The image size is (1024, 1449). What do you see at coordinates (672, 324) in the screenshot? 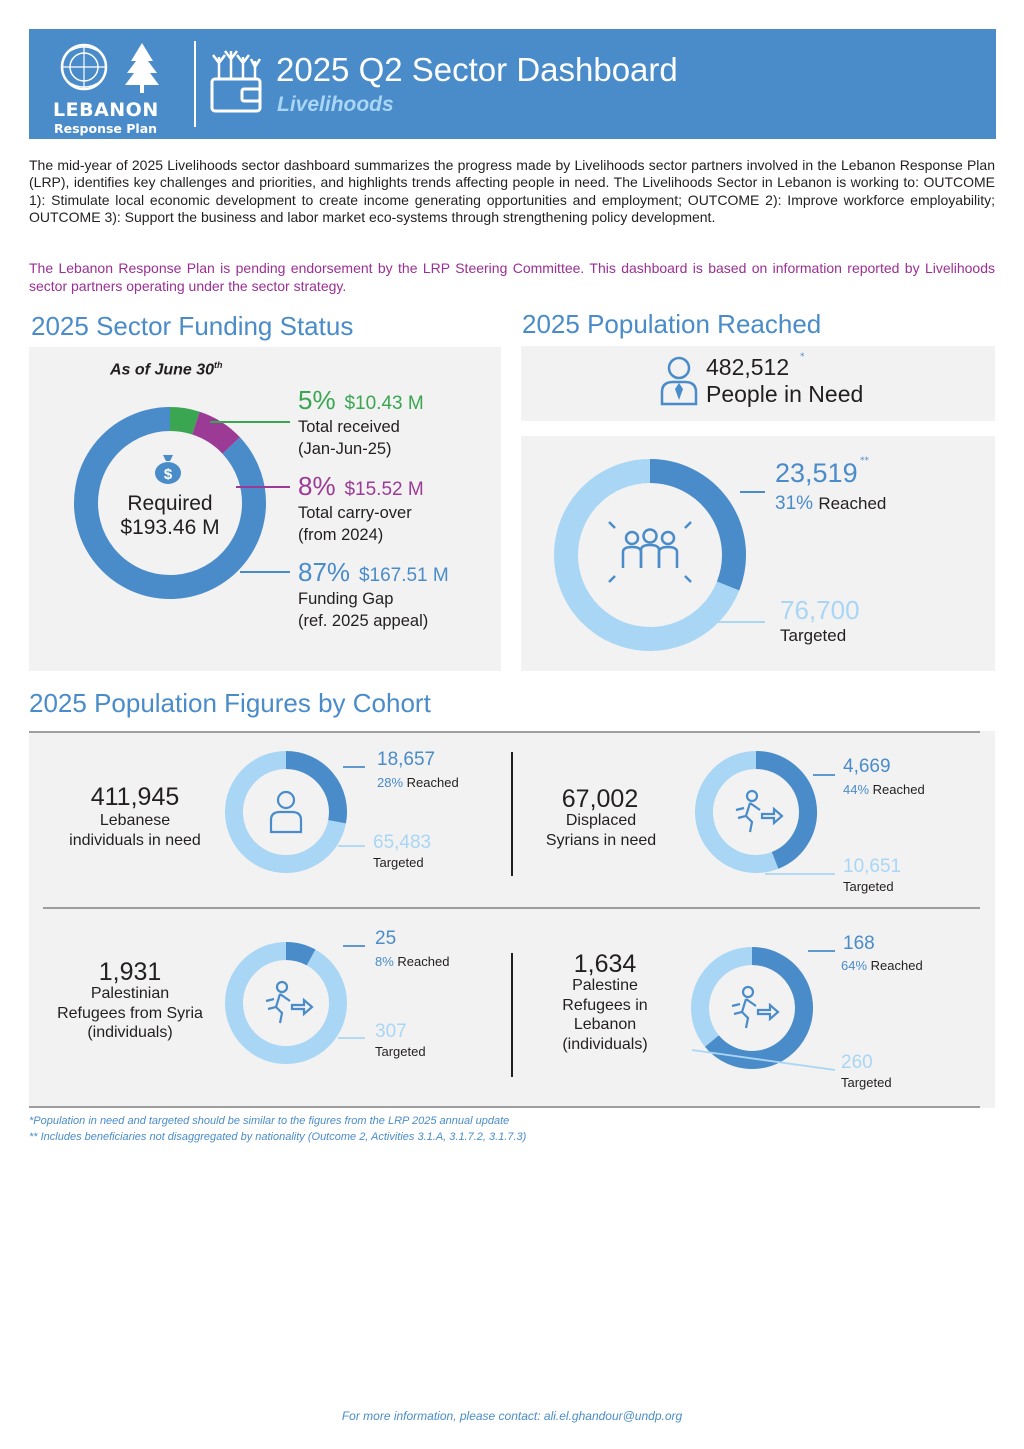
I see `population-section-title: 2025 Population Reached` at bounding box center [672, 324].